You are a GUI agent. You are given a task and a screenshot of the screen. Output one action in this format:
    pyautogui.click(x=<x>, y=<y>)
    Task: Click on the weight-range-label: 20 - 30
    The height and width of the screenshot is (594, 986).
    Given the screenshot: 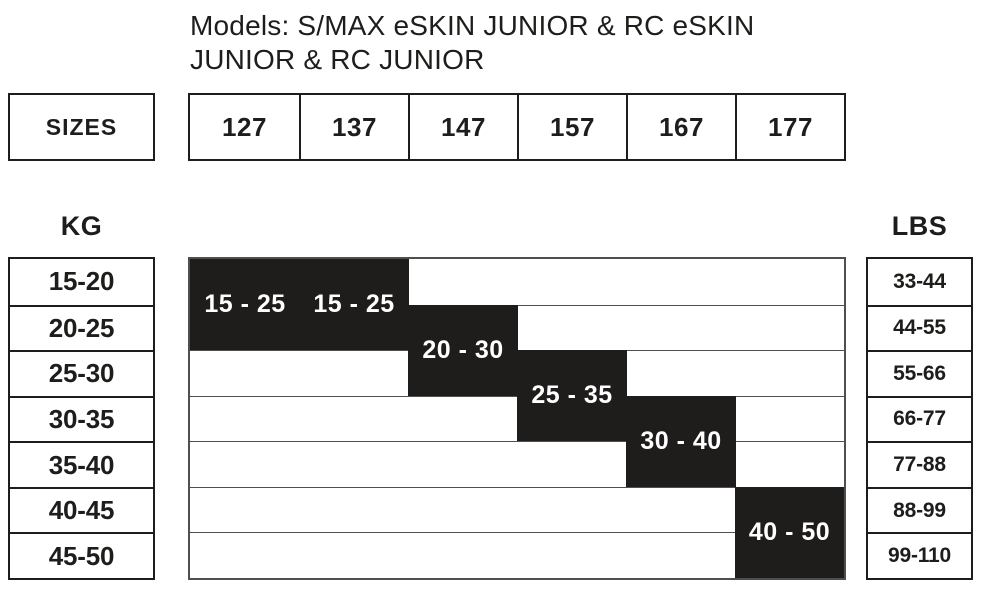 What is the action you would take?
    pyautogui.click(x=463, y=349)
    